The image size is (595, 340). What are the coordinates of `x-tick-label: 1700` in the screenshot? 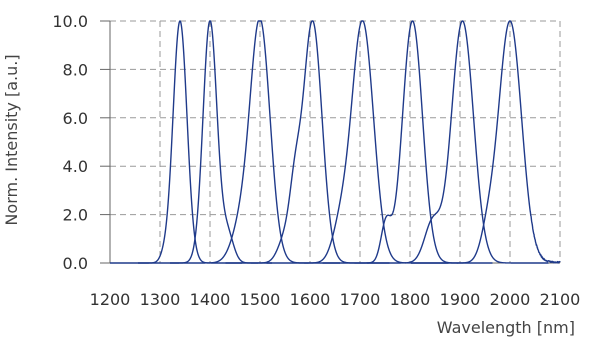 It's located at (360, 299).